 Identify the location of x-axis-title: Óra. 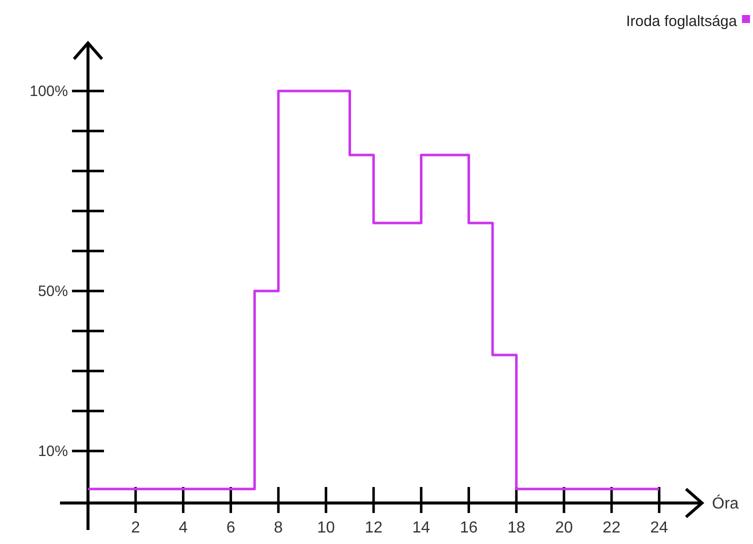
(725, 503).